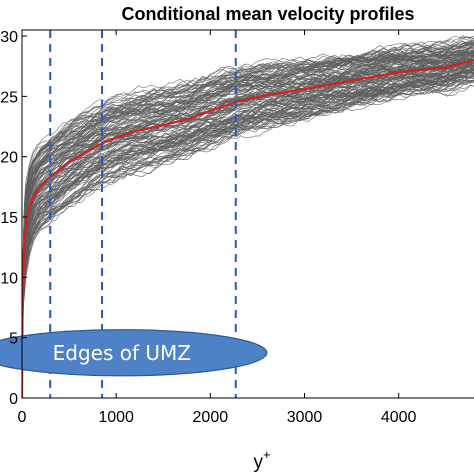 Image resolution: width=474 pixels, height=474 pixels. I want to click on y-tick-label: 20, so click(9, 158).